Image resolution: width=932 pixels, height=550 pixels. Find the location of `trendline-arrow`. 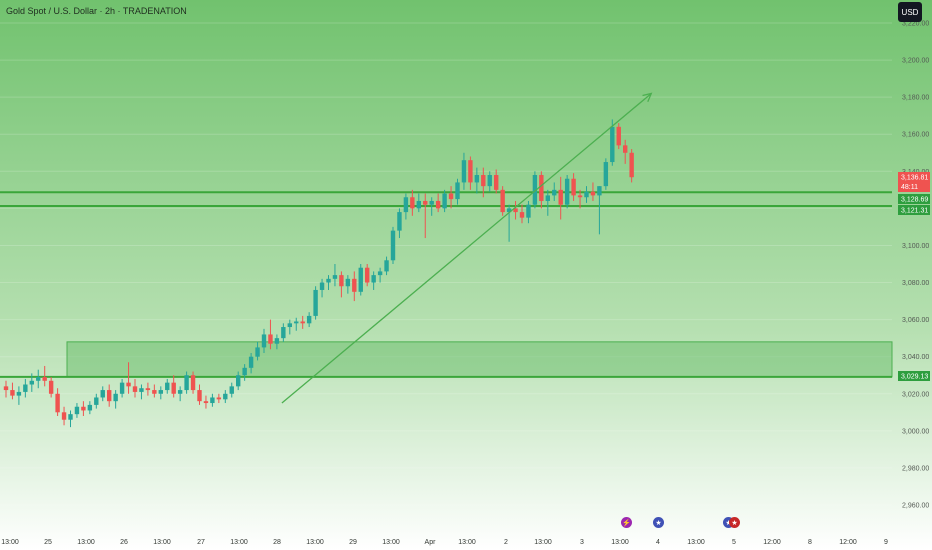

trendline-arrow is located at coordinates (647, 97).